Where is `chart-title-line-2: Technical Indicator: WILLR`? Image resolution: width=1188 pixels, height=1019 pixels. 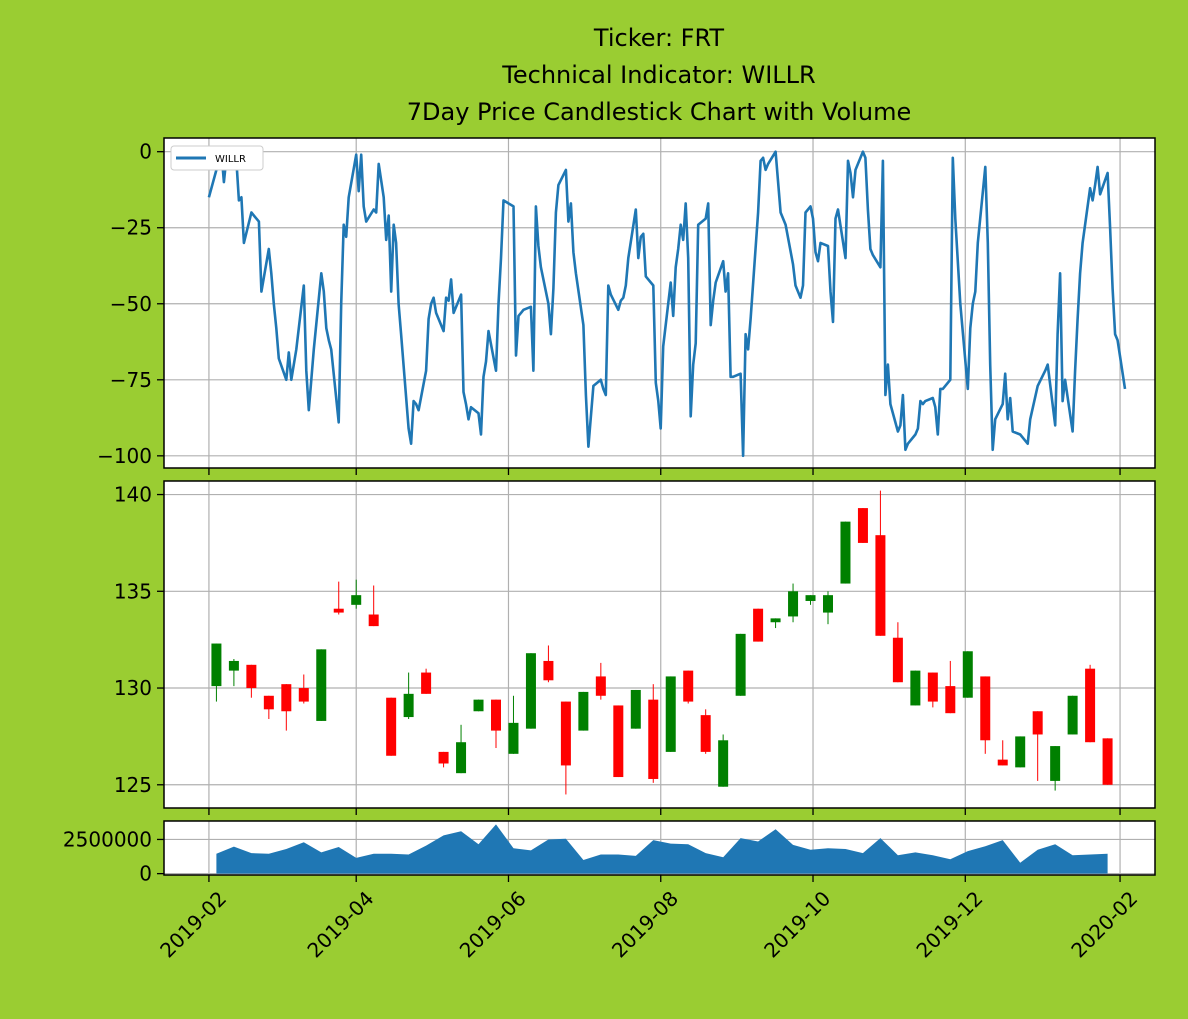 chart-title-line-2: Technical Indicator: WILLR is located at coordinates (658, 75).